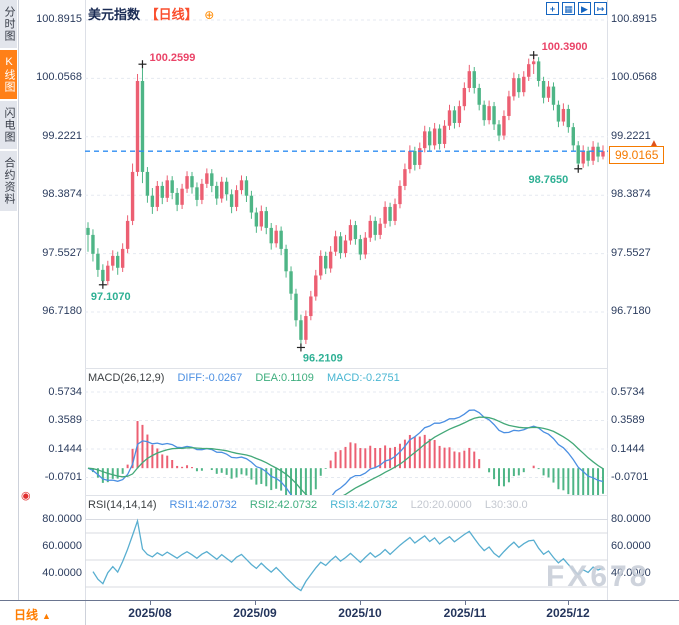  Describe the element at coordinates (62, 194) in the screenshot. I see `price-axis-left-label: 98.3874` at that location.